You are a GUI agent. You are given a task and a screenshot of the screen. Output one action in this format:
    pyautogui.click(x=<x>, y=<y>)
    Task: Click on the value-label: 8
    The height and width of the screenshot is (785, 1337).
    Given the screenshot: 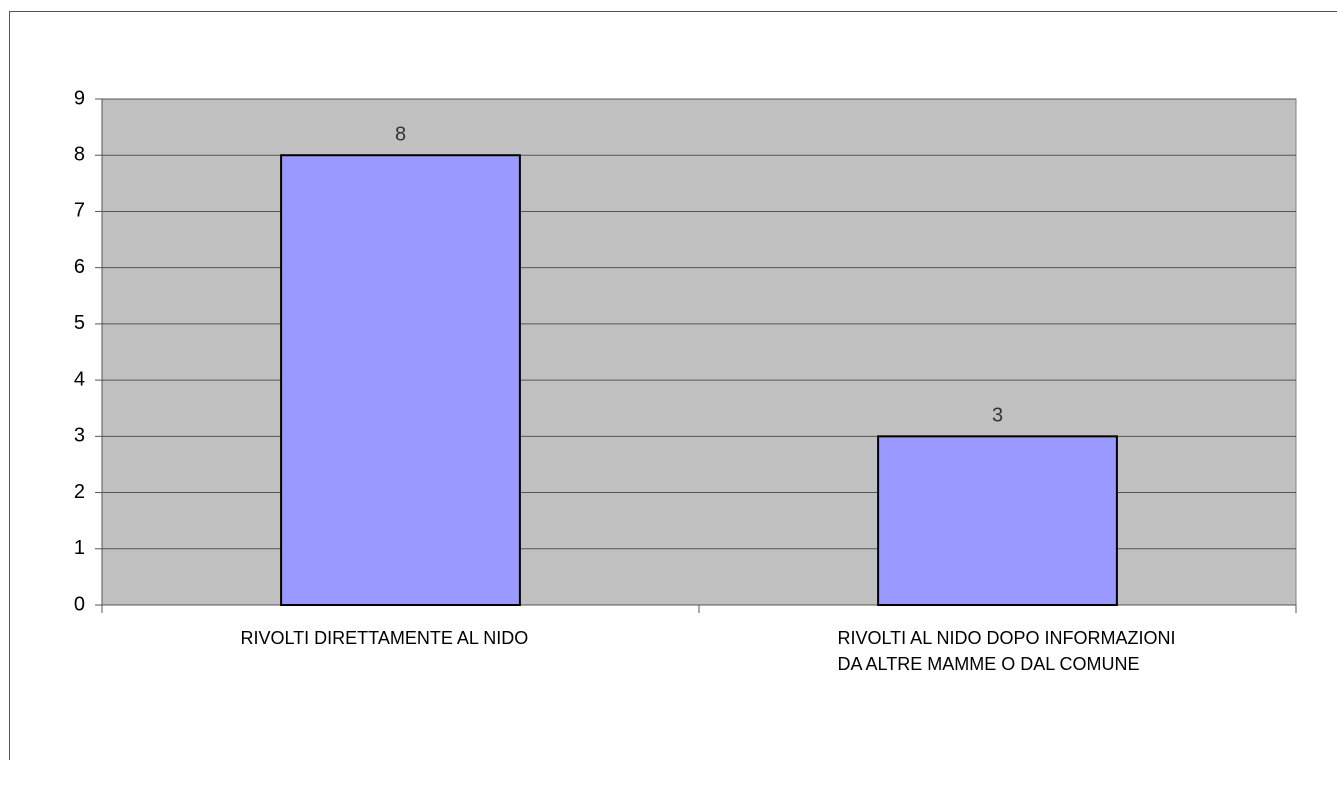 What is the action you would take?
    pyautogui.click(x=400, y=135)
    